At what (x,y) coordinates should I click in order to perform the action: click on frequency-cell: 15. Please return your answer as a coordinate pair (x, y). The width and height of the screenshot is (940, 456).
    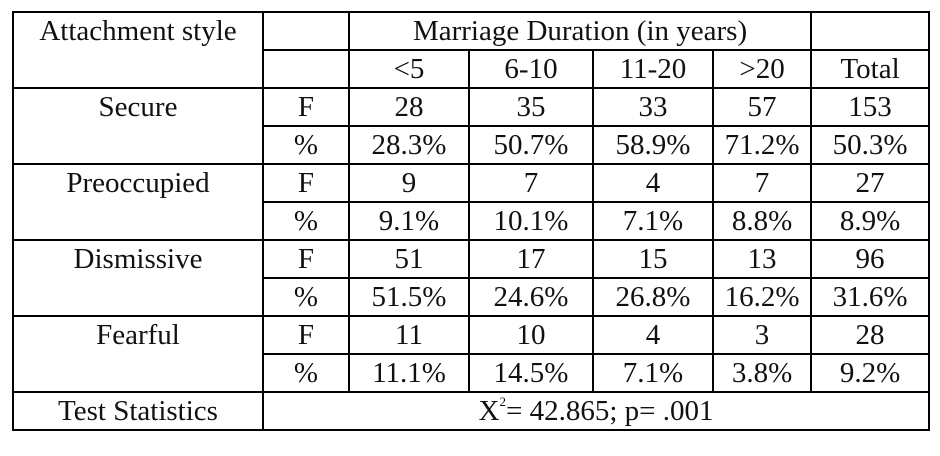
    Looking at the image, I should click on (653, 259).